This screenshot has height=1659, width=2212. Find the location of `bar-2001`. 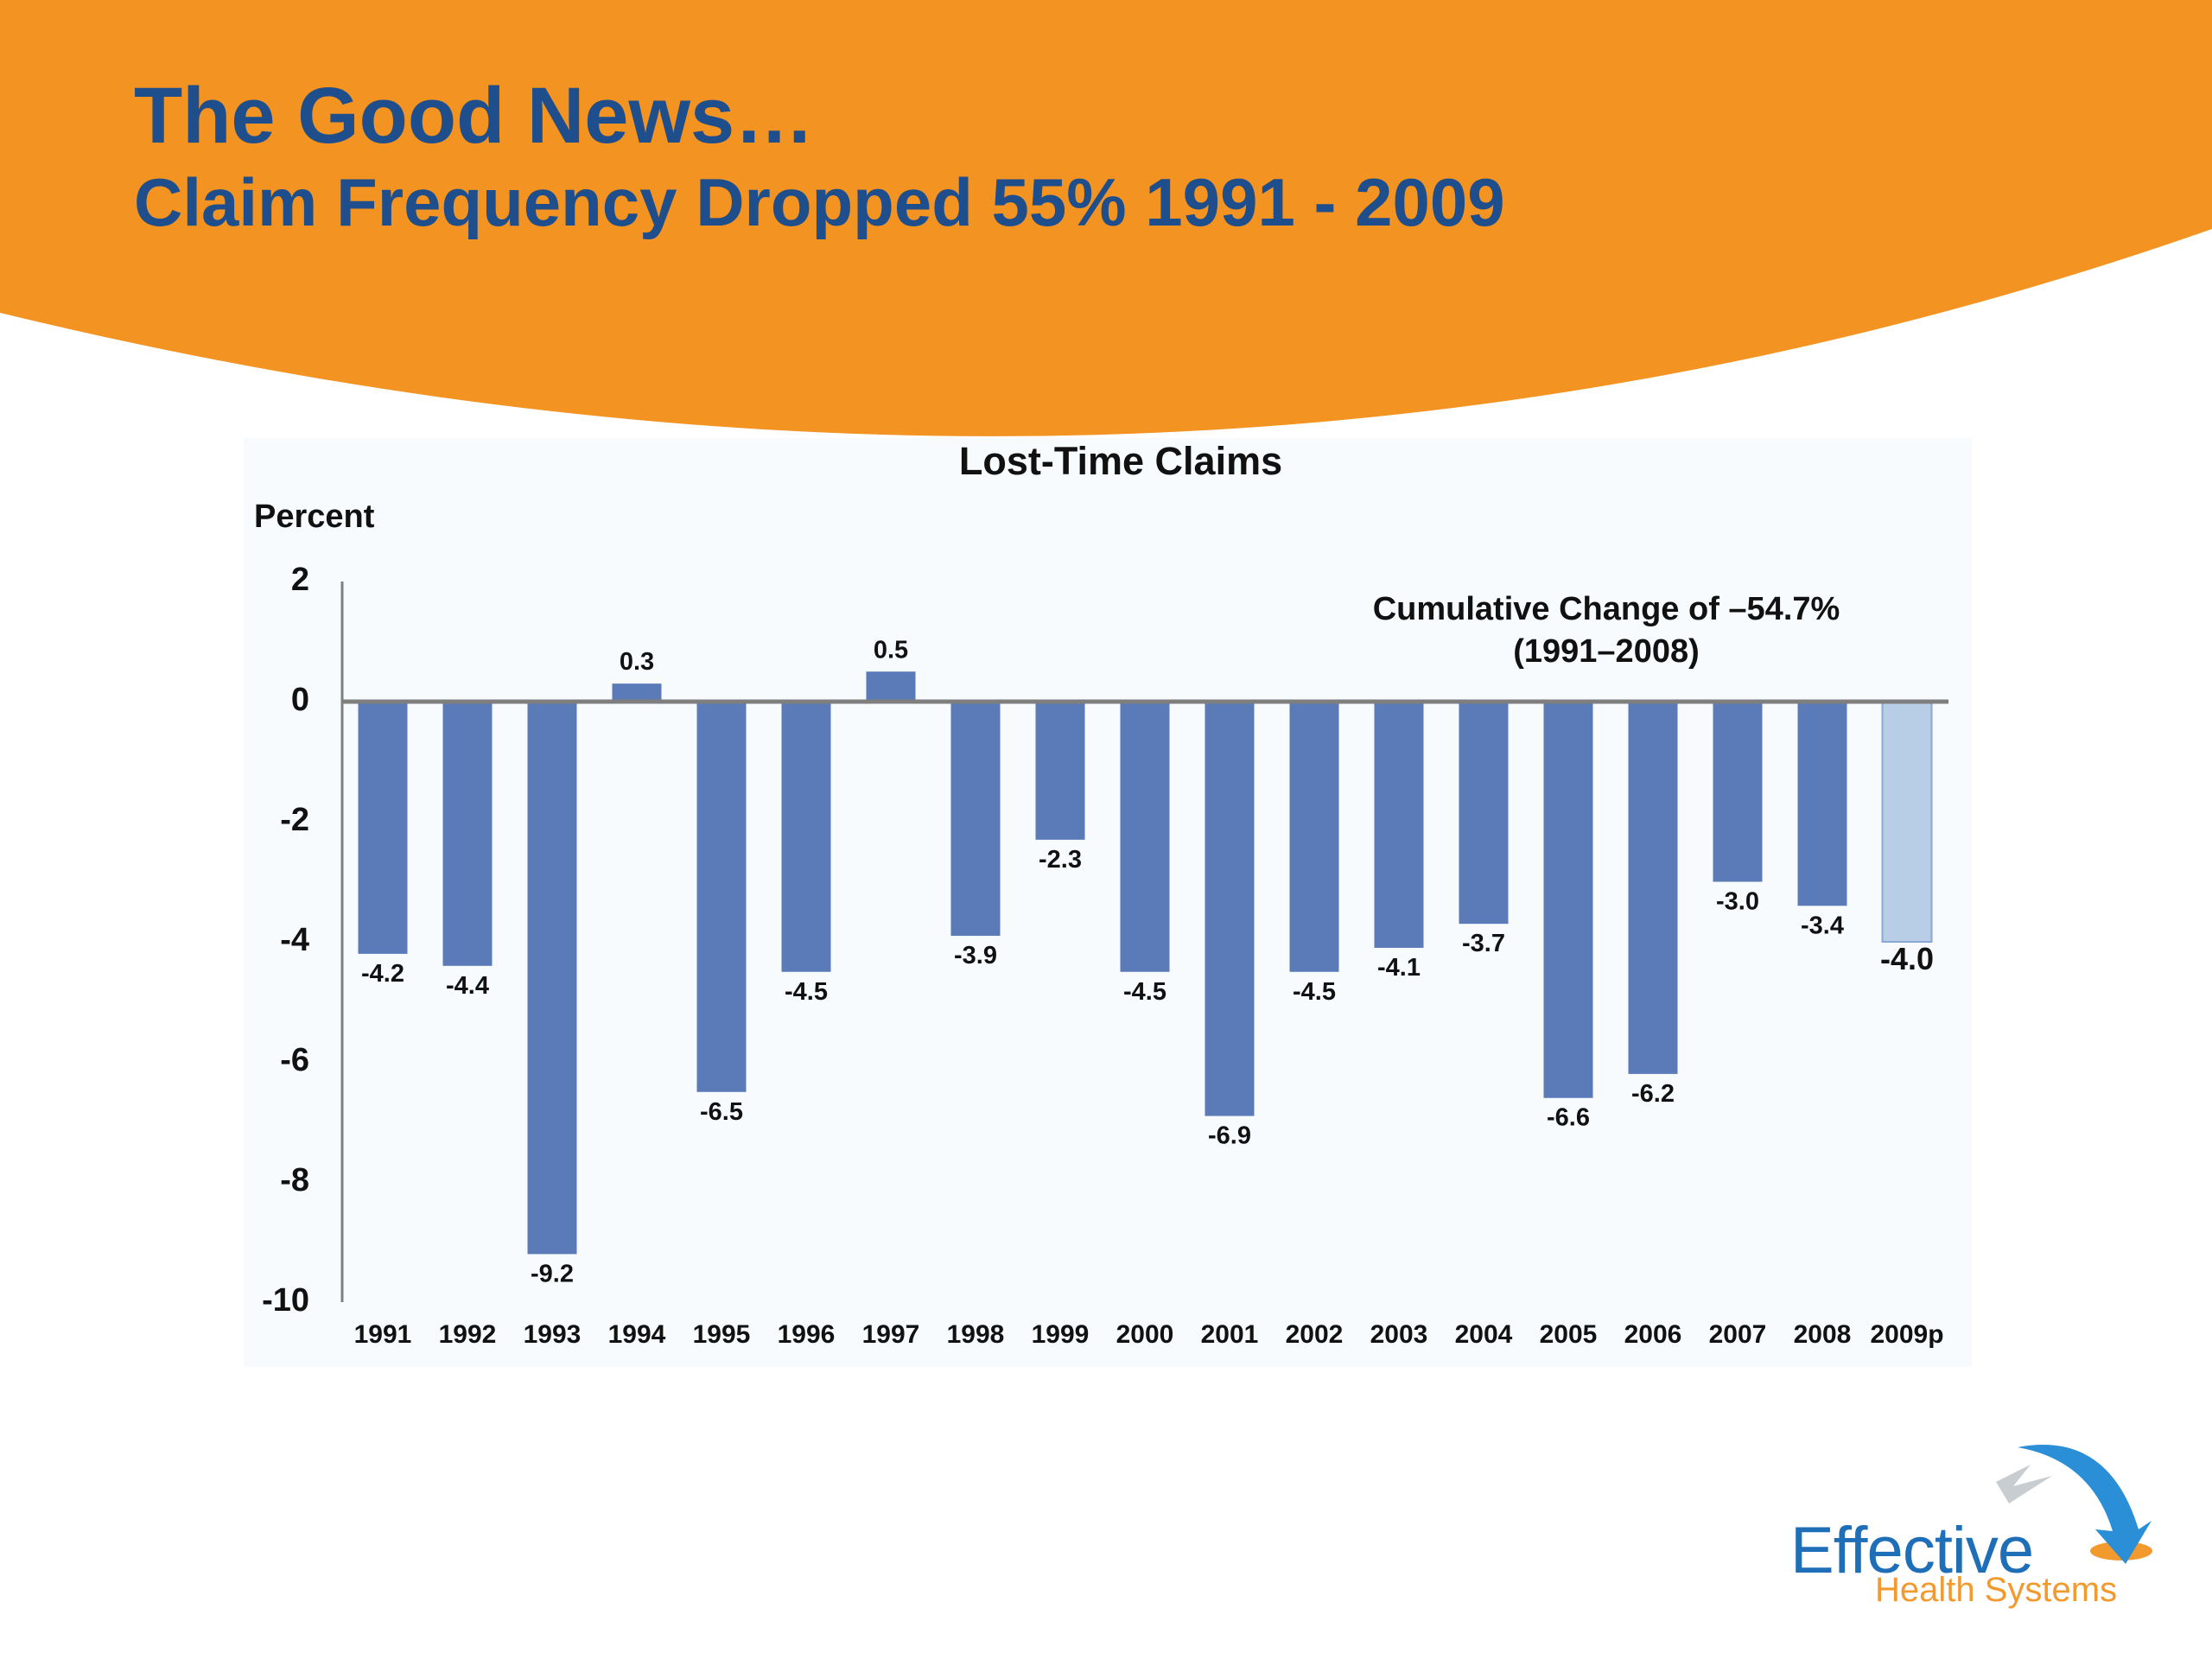

bar-2001 is located at coordinates (1230, 909).